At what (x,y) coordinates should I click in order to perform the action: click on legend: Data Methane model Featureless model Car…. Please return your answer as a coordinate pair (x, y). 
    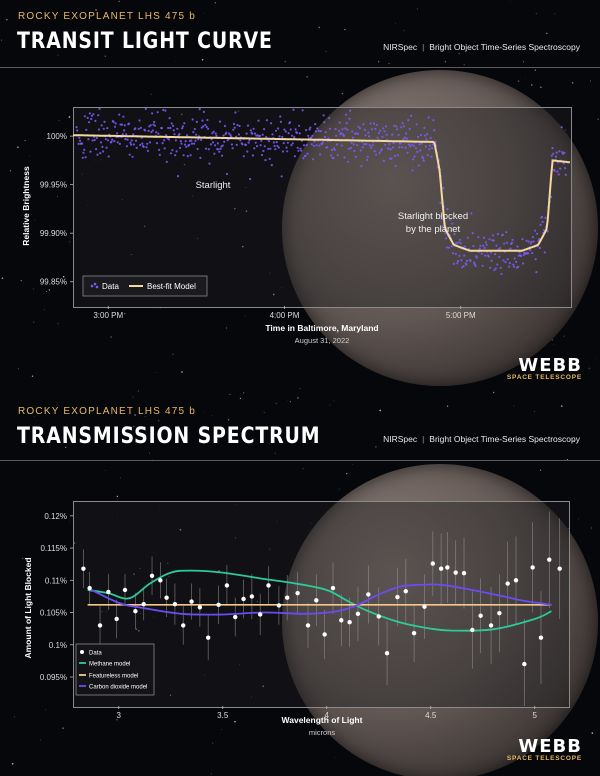
    Looking at the image, I should click on (115, 669).